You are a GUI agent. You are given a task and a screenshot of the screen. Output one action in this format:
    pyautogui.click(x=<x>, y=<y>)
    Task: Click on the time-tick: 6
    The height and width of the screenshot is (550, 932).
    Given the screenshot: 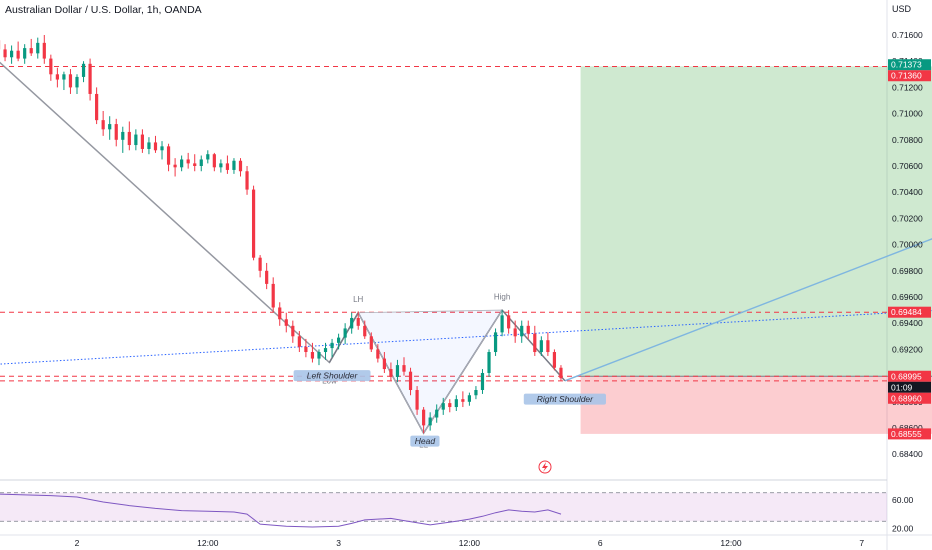 What is the action you would take?
    pyautogui.click(x=600, y=543)
    